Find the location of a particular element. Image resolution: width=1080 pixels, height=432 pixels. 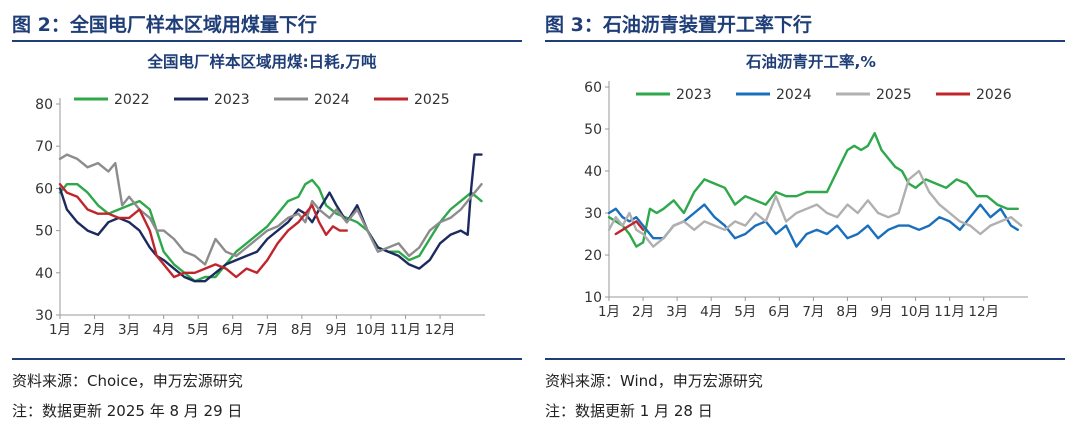

series-line-2022 is located at coordinates (270, 230).